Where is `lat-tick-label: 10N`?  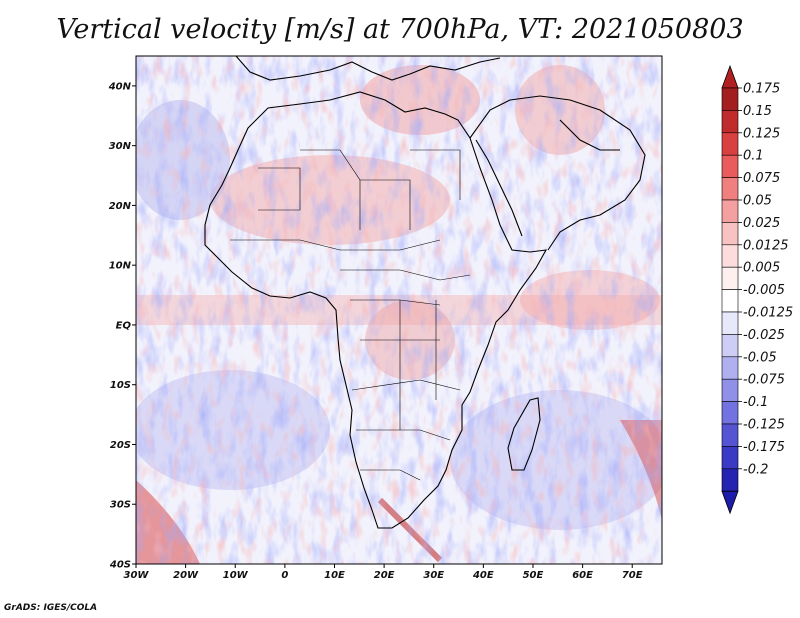
lat-tick-label: 10N is located at coordinates (120, 266).